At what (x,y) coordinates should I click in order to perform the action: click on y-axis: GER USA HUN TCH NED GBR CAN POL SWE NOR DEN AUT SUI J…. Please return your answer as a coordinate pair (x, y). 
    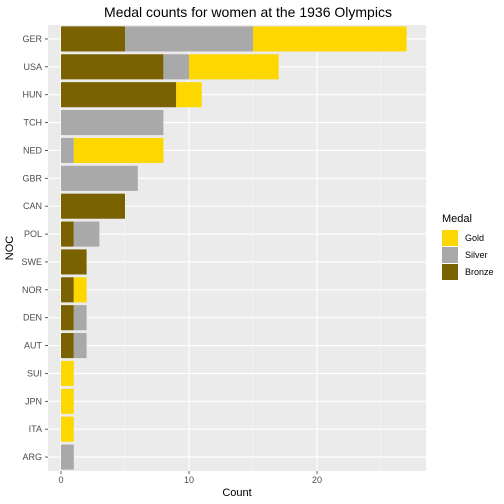
    Looking at the image, I should click on (34, 248).